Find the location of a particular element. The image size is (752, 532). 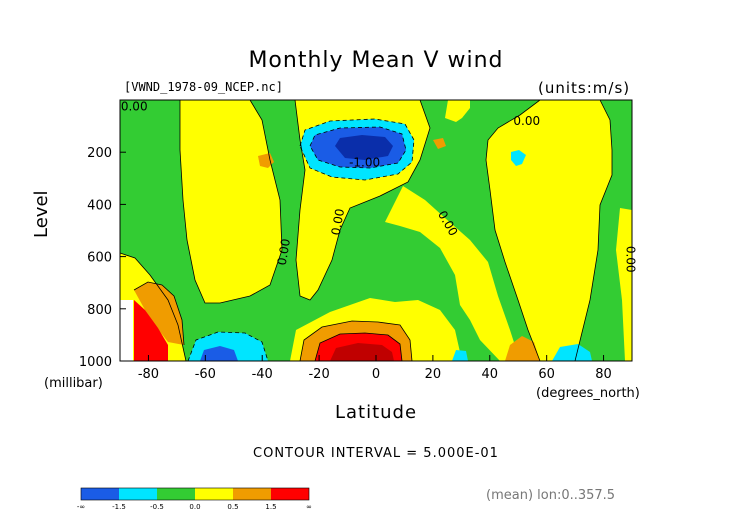

mean-label: (mean) lon:0..357.5 is located at coordinates (551, 495).